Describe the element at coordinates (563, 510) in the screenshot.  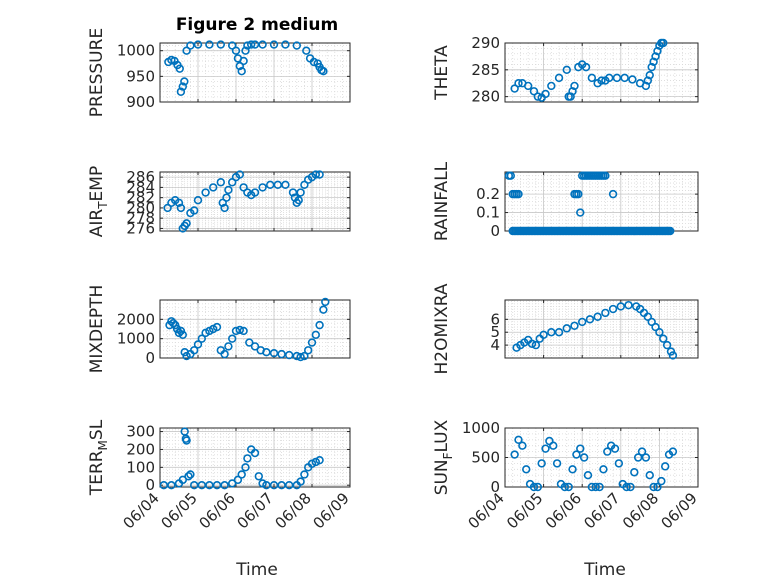
I see `x-tick-label: 06/06` at that location.